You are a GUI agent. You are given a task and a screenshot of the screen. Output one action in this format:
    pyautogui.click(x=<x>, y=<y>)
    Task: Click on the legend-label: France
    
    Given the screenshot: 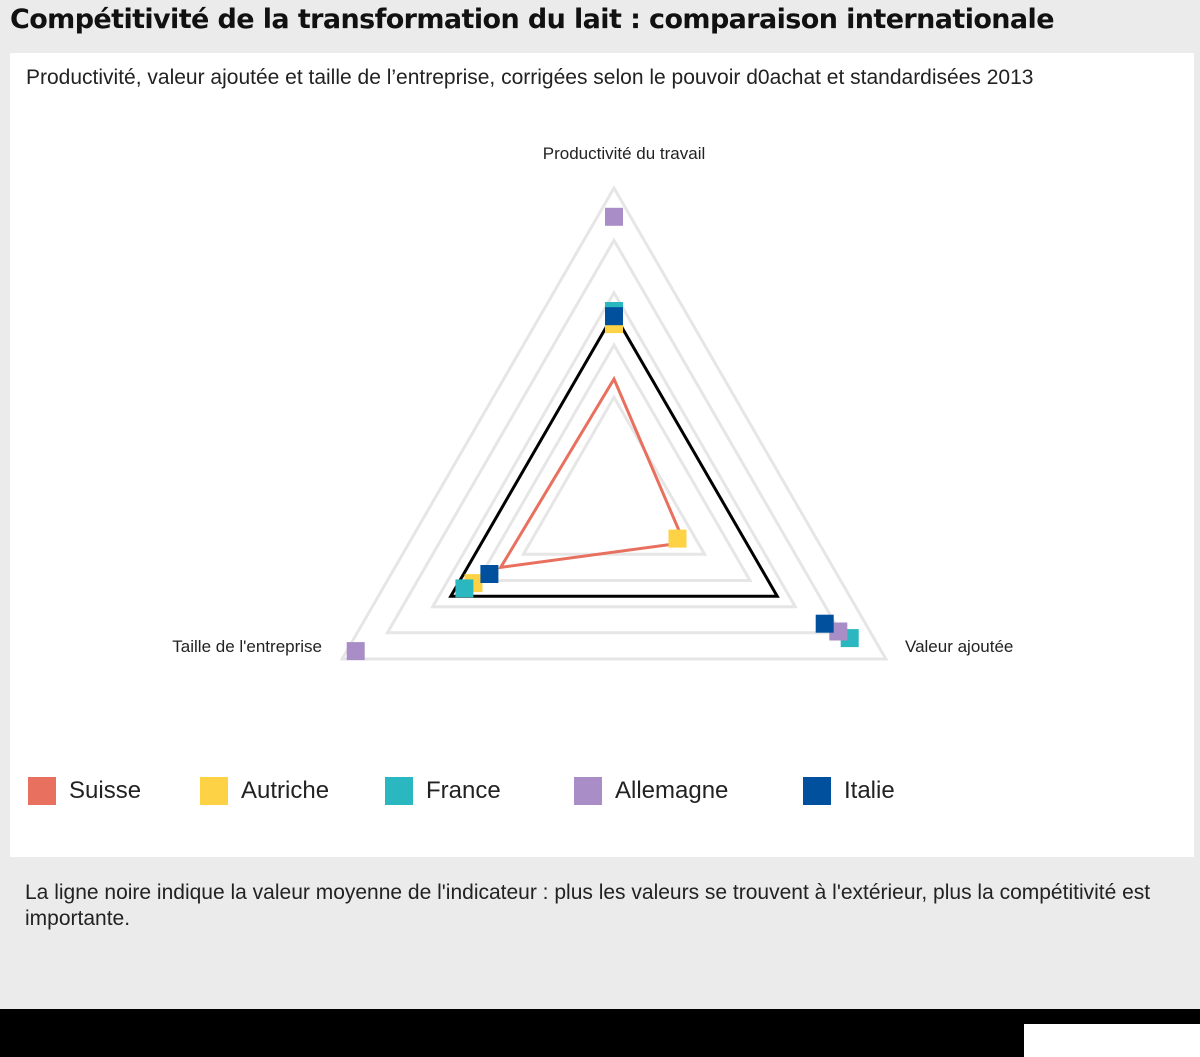 What is the action you would take?
    pyautogui.click(x=463, y=790)
    